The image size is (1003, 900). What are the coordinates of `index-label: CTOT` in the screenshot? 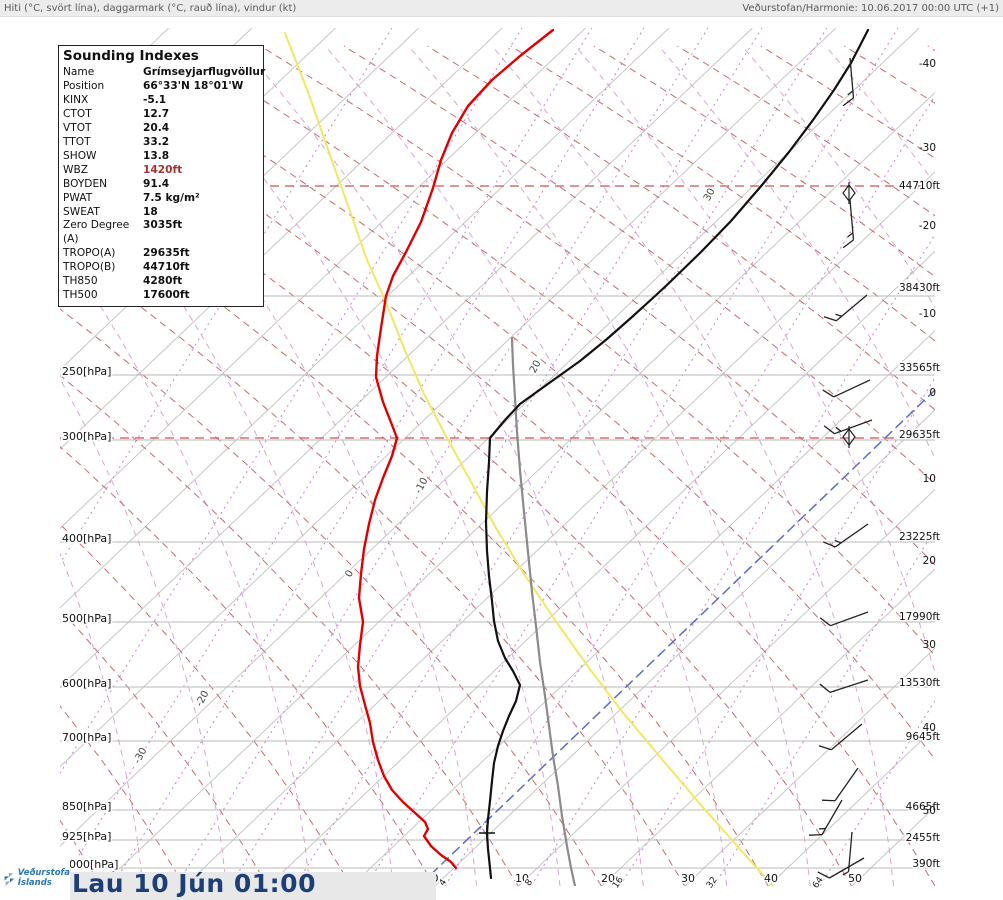 It's located at (77, 113).